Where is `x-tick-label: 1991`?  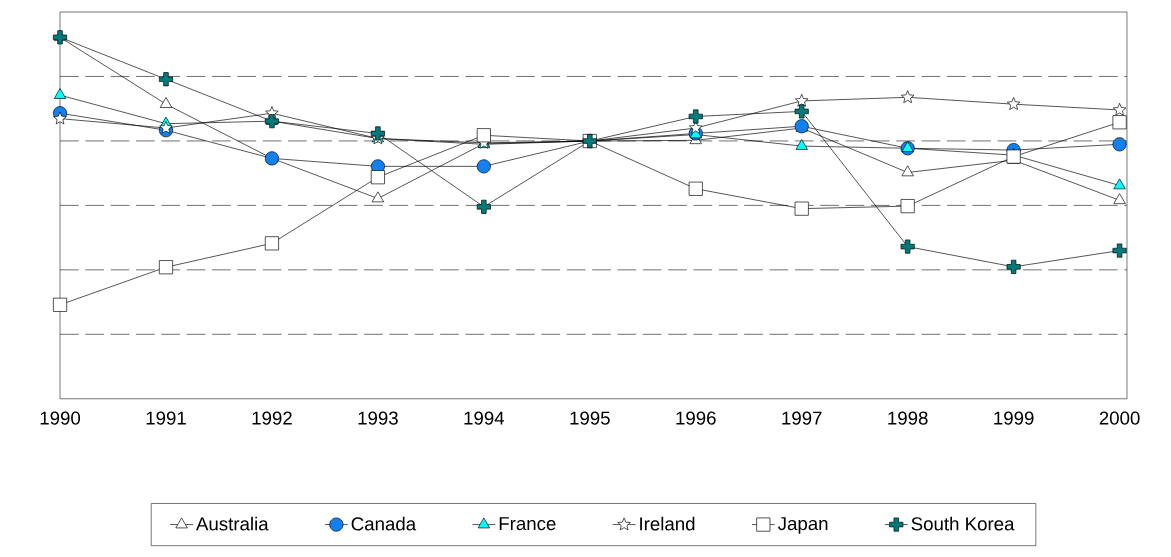 x-tick-label: 1991 is located at coordinates (166, 418).